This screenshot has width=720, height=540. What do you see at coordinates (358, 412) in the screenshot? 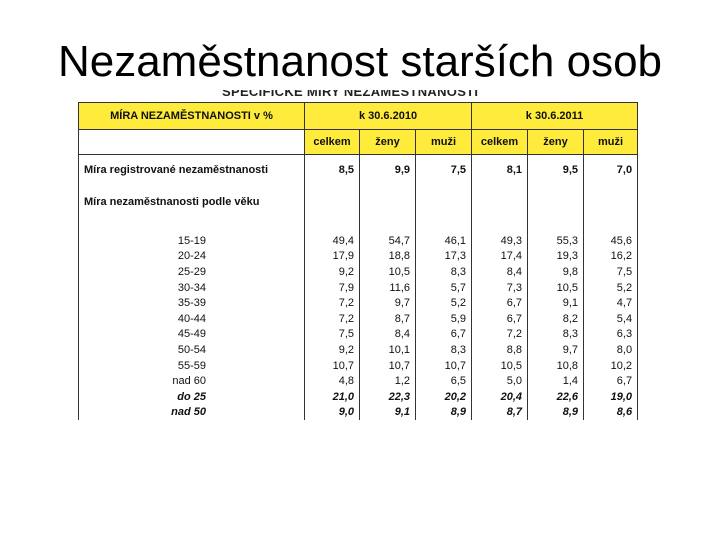
I see `table-row: nad 50 9,0 9,1 8,9 8,7 8,9 8,6` at bounding box center [358, 412].